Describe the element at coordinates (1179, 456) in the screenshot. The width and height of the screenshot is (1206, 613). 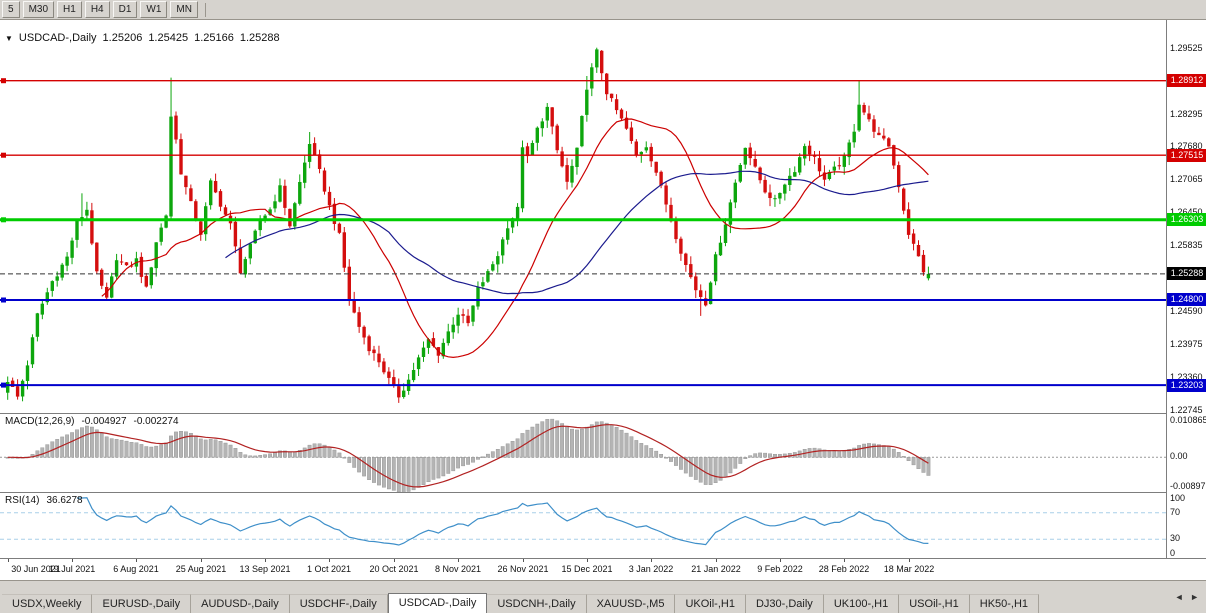
I see `macd-axis-000: 0.00` at that location.